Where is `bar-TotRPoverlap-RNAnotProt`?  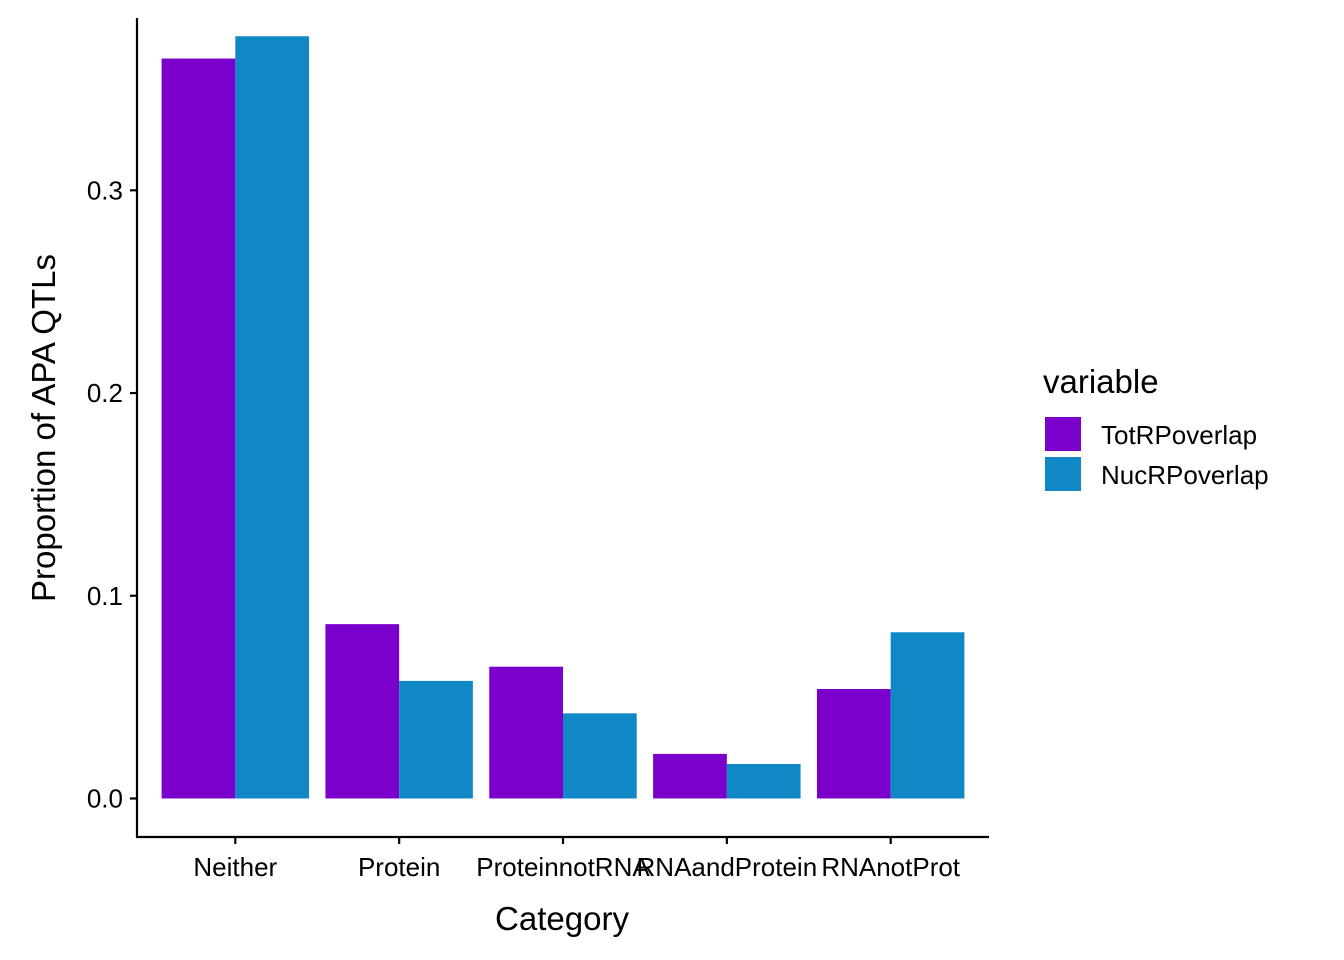
bar-TotRPoverlap-RNAnotProt is located at coordinates (853, 744).